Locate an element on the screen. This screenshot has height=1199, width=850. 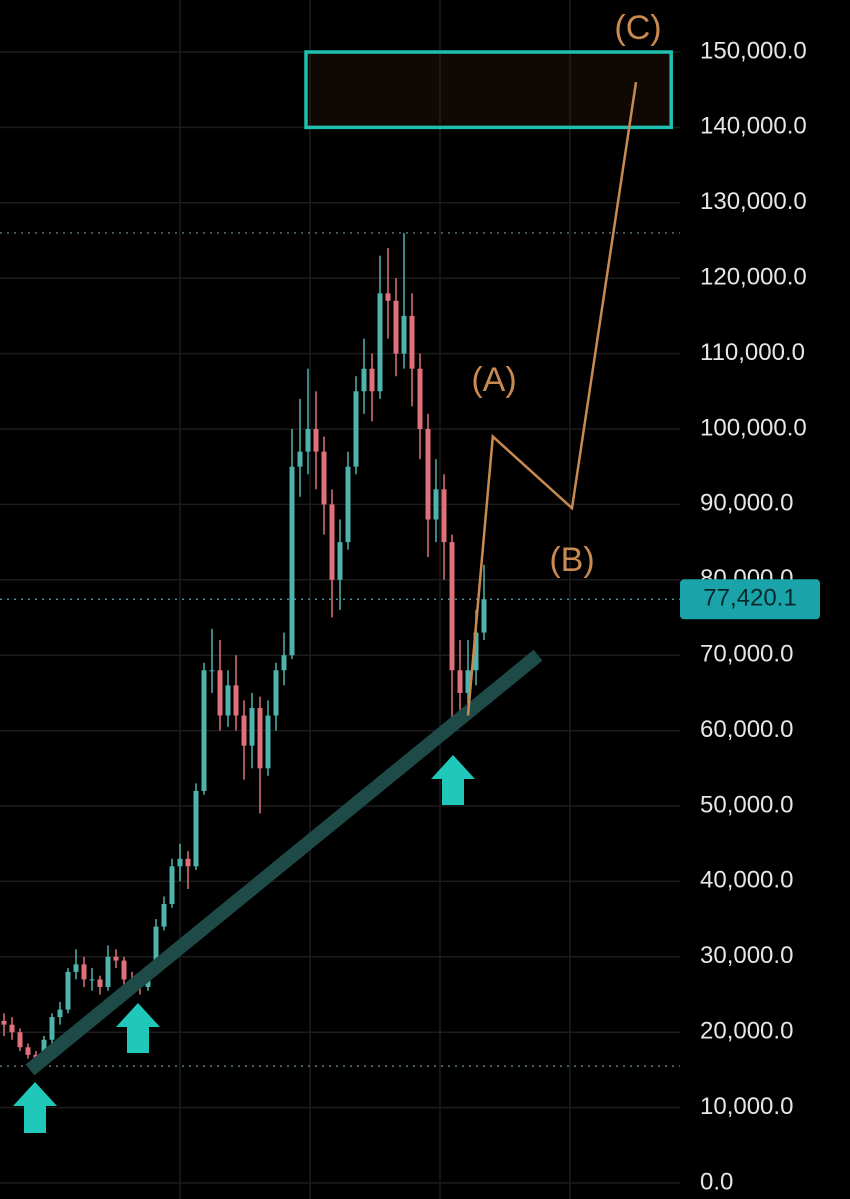
y-tick-label: 90,000.0 is located at coordinates (746, 503).